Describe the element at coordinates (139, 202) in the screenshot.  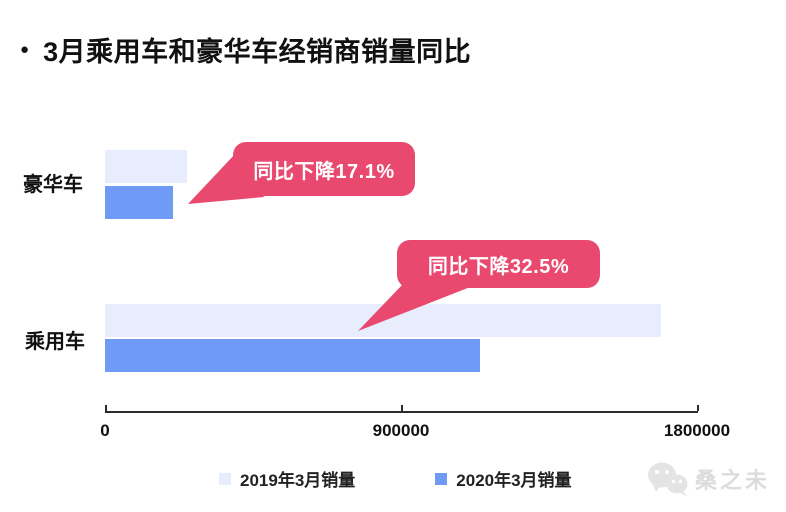
I see `bar-2020-luxury` at that location.